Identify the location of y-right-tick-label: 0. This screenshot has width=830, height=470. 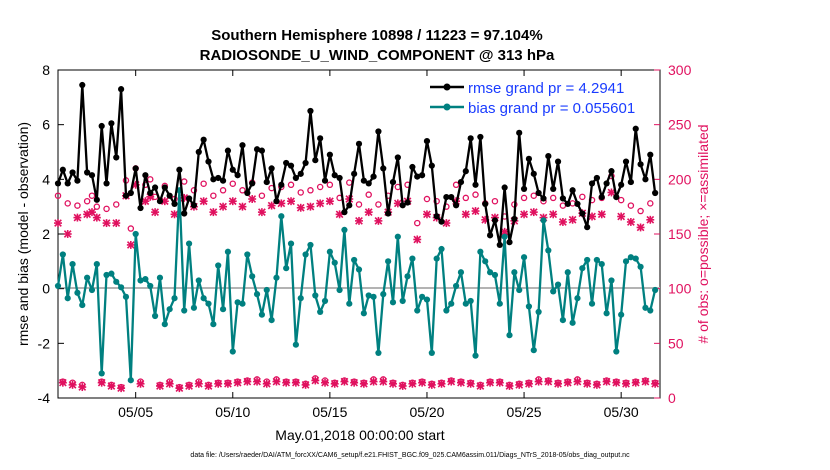
(672, 398).